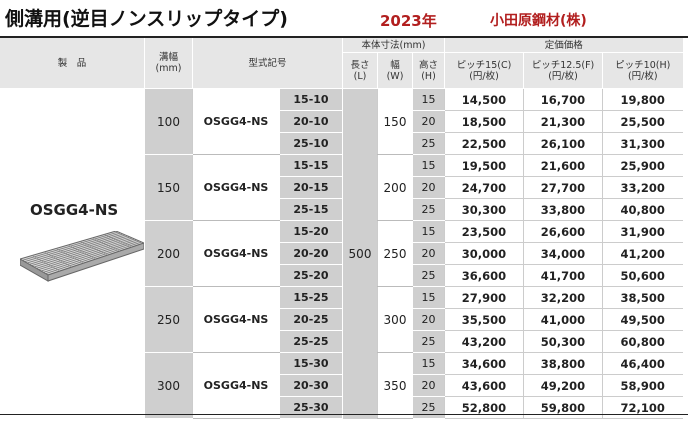 The image size is (688, 421). I want to click on header-row-1: 製 品 溝幅 (mm) 型式記号 本体寸法(mm) 定価価格, so click(341, 63).